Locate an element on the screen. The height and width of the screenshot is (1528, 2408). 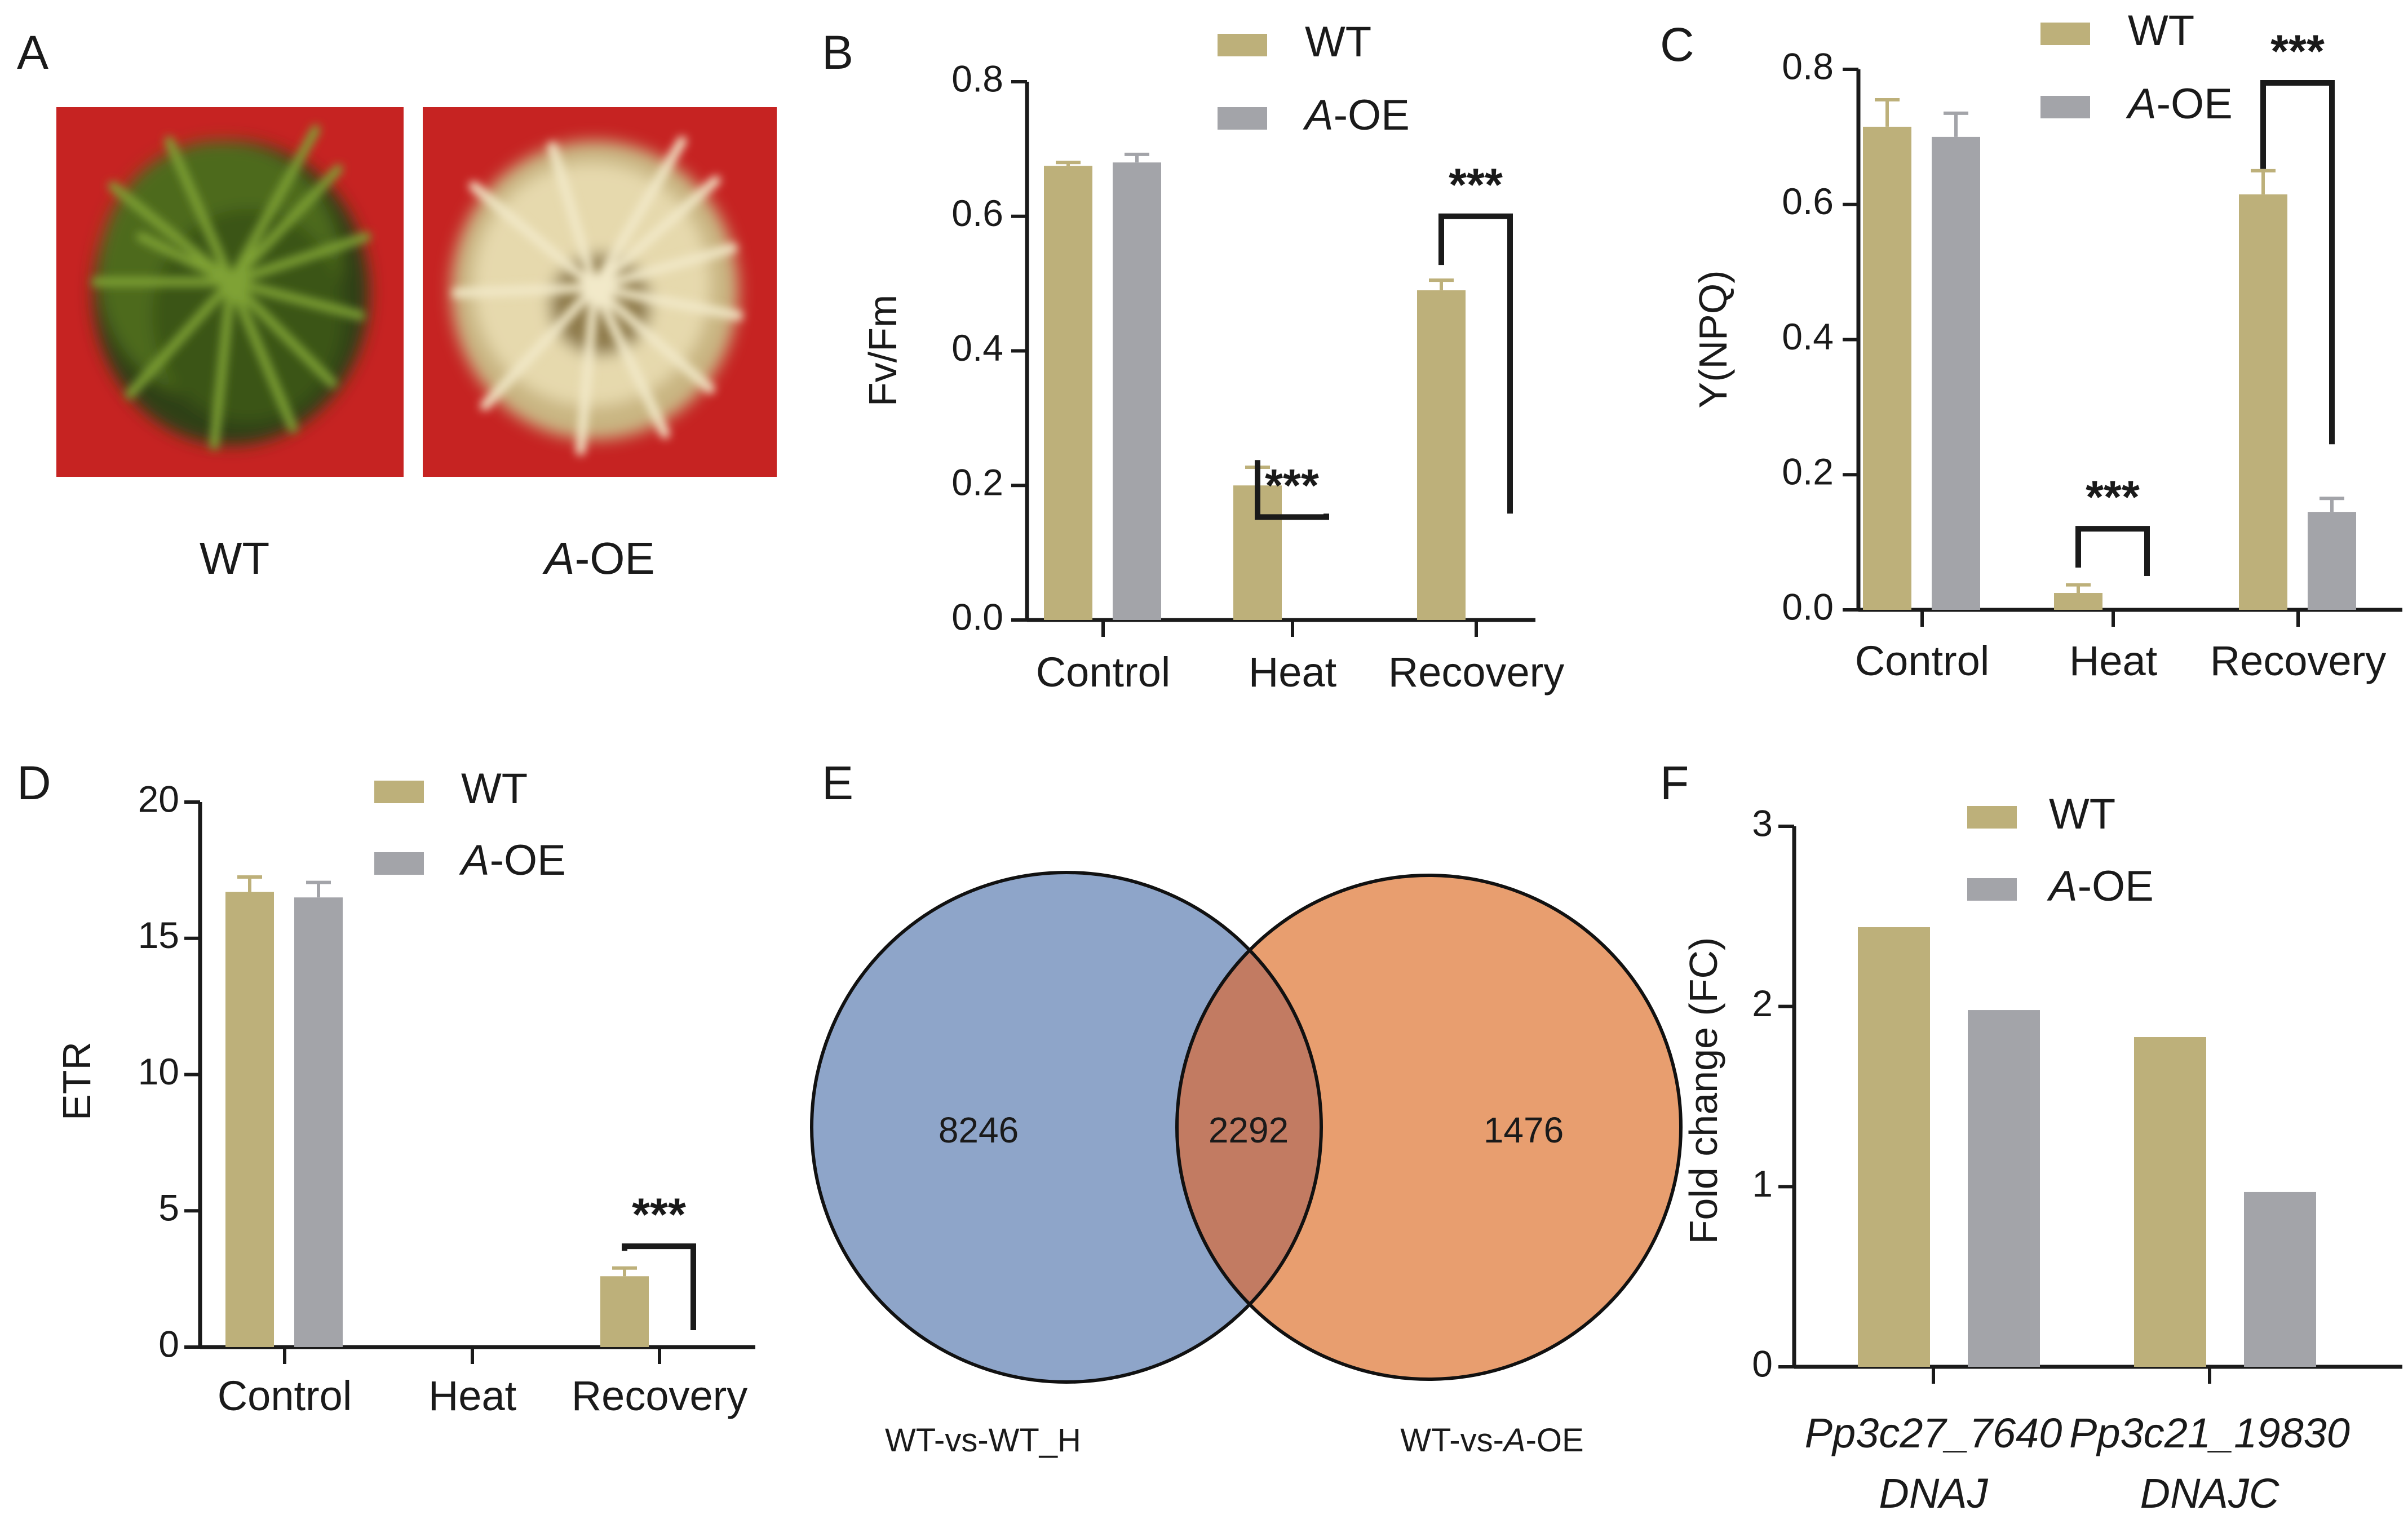
panel-letter-c: C is located at coordinates (1677, 44).